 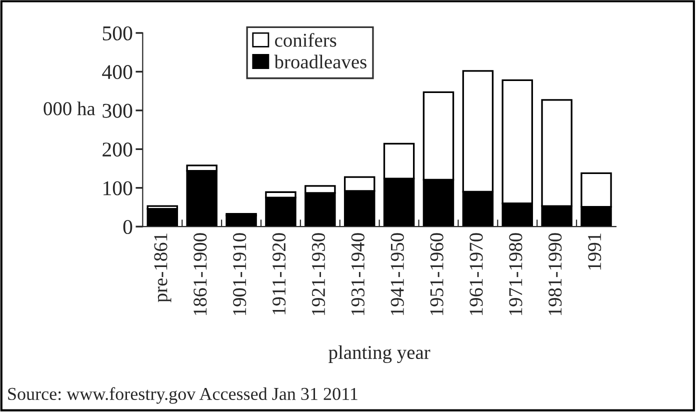 I want to click on x-axis-title: planting year, so click(x=379, y=354).